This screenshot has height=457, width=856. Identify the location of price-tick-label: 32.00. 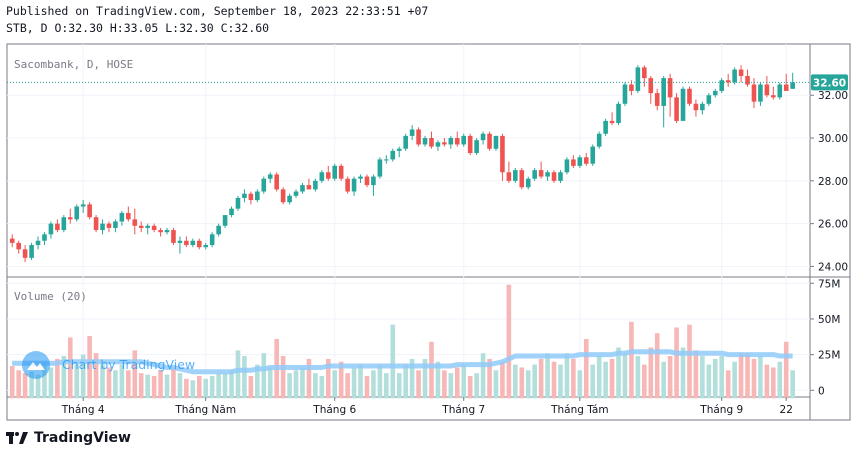
(833, 96).